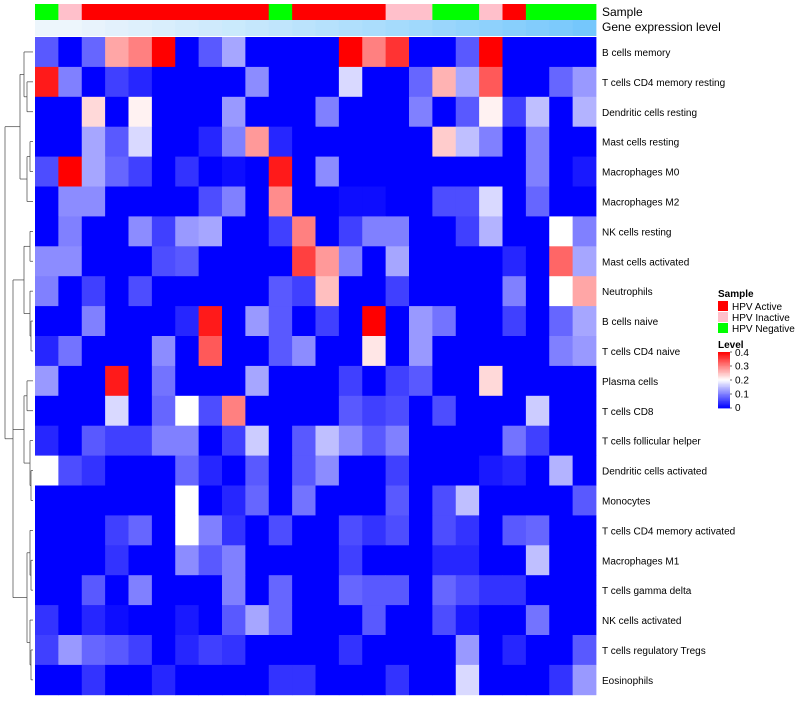  I want to click on legend-entry-label: HPV Negative, so click(763, 329).